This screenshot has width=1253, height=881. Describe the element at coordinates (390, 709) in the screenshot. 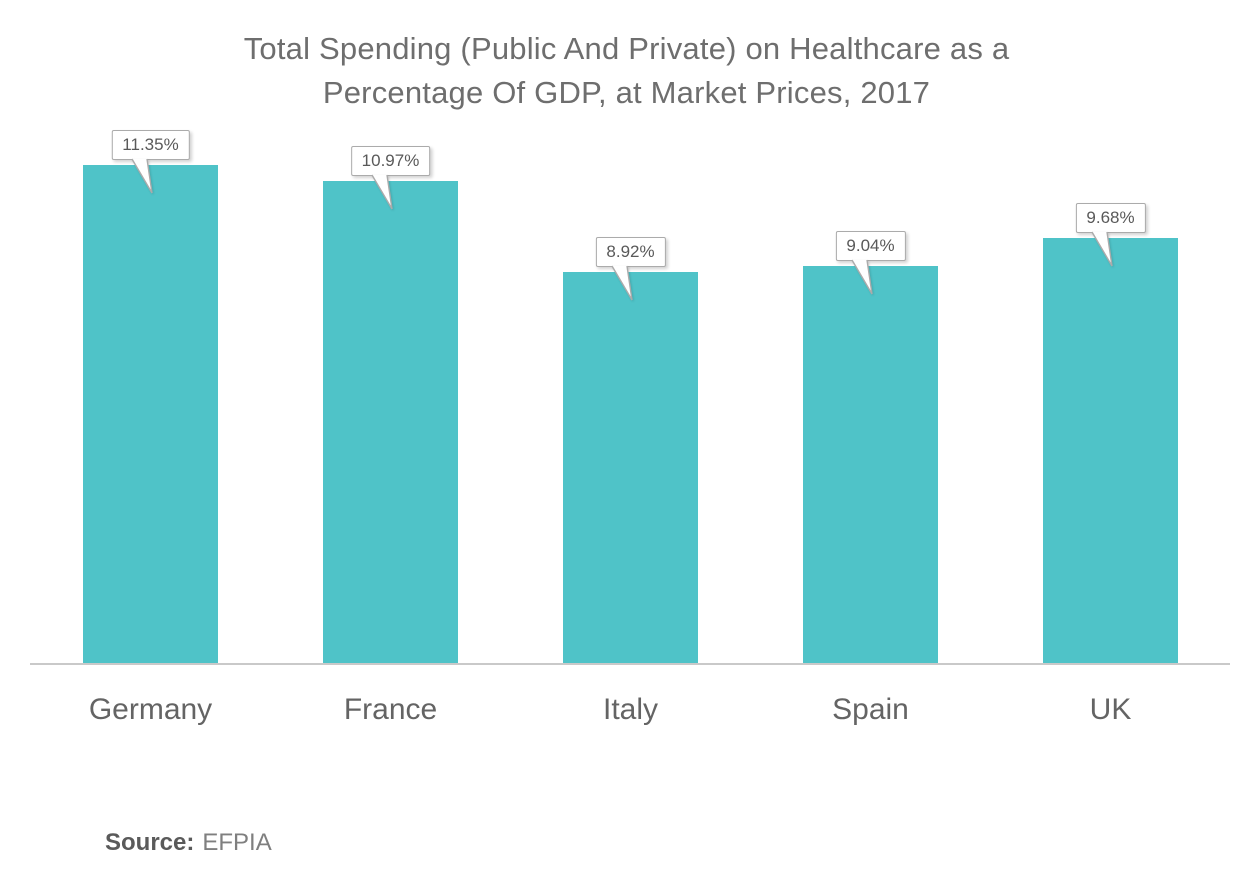

I see `x-axis-label-france: France` at that location.